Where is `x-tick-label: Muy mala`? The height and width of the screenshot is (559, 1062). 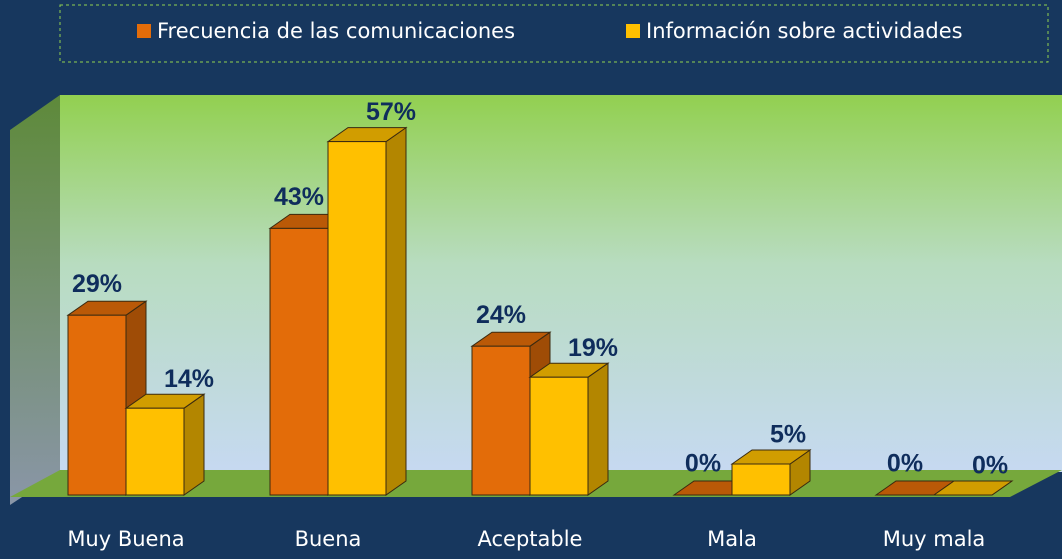
x-tick-label: Muy mala is located at coordinates (934, 539).